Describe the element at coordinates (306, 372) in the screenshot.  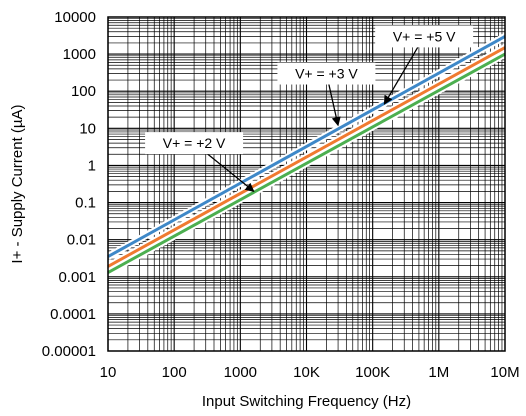
I see `x-tick-label: 10K` at that location.